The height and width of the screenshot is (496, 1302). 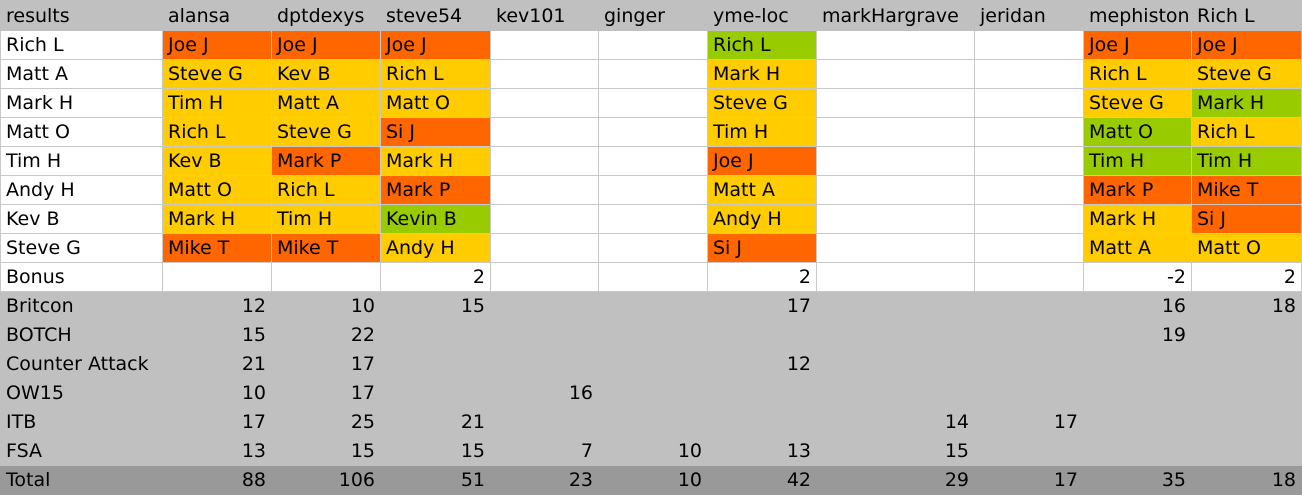 What do you see at coordinates (1137, 45) in the screenshot?
I see `pick-cell: Joe J` at bounding box center [1137, 45].